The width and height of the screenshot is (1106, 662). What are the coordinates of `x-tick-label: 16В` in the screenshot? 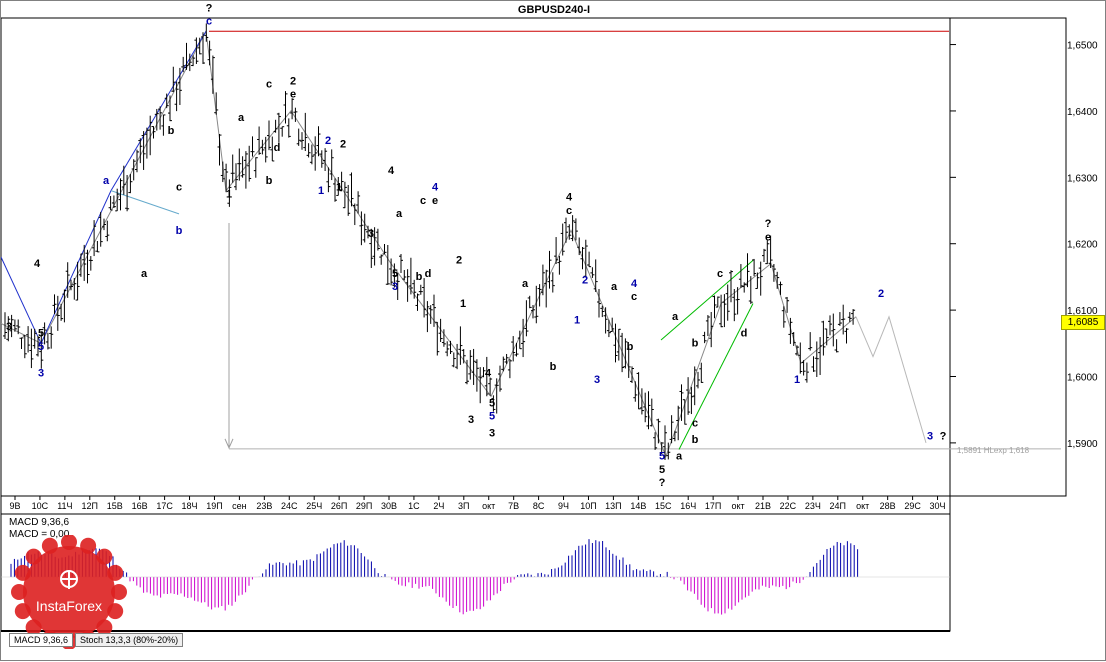 It's located at (140, 506).